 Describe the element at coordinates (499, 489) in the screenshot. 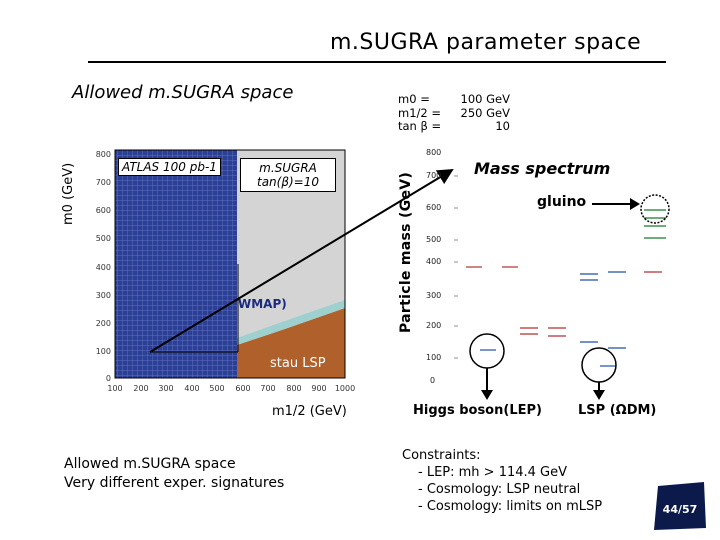

I see `constraint-item: - Cosmology: LSP neutral` at that location.